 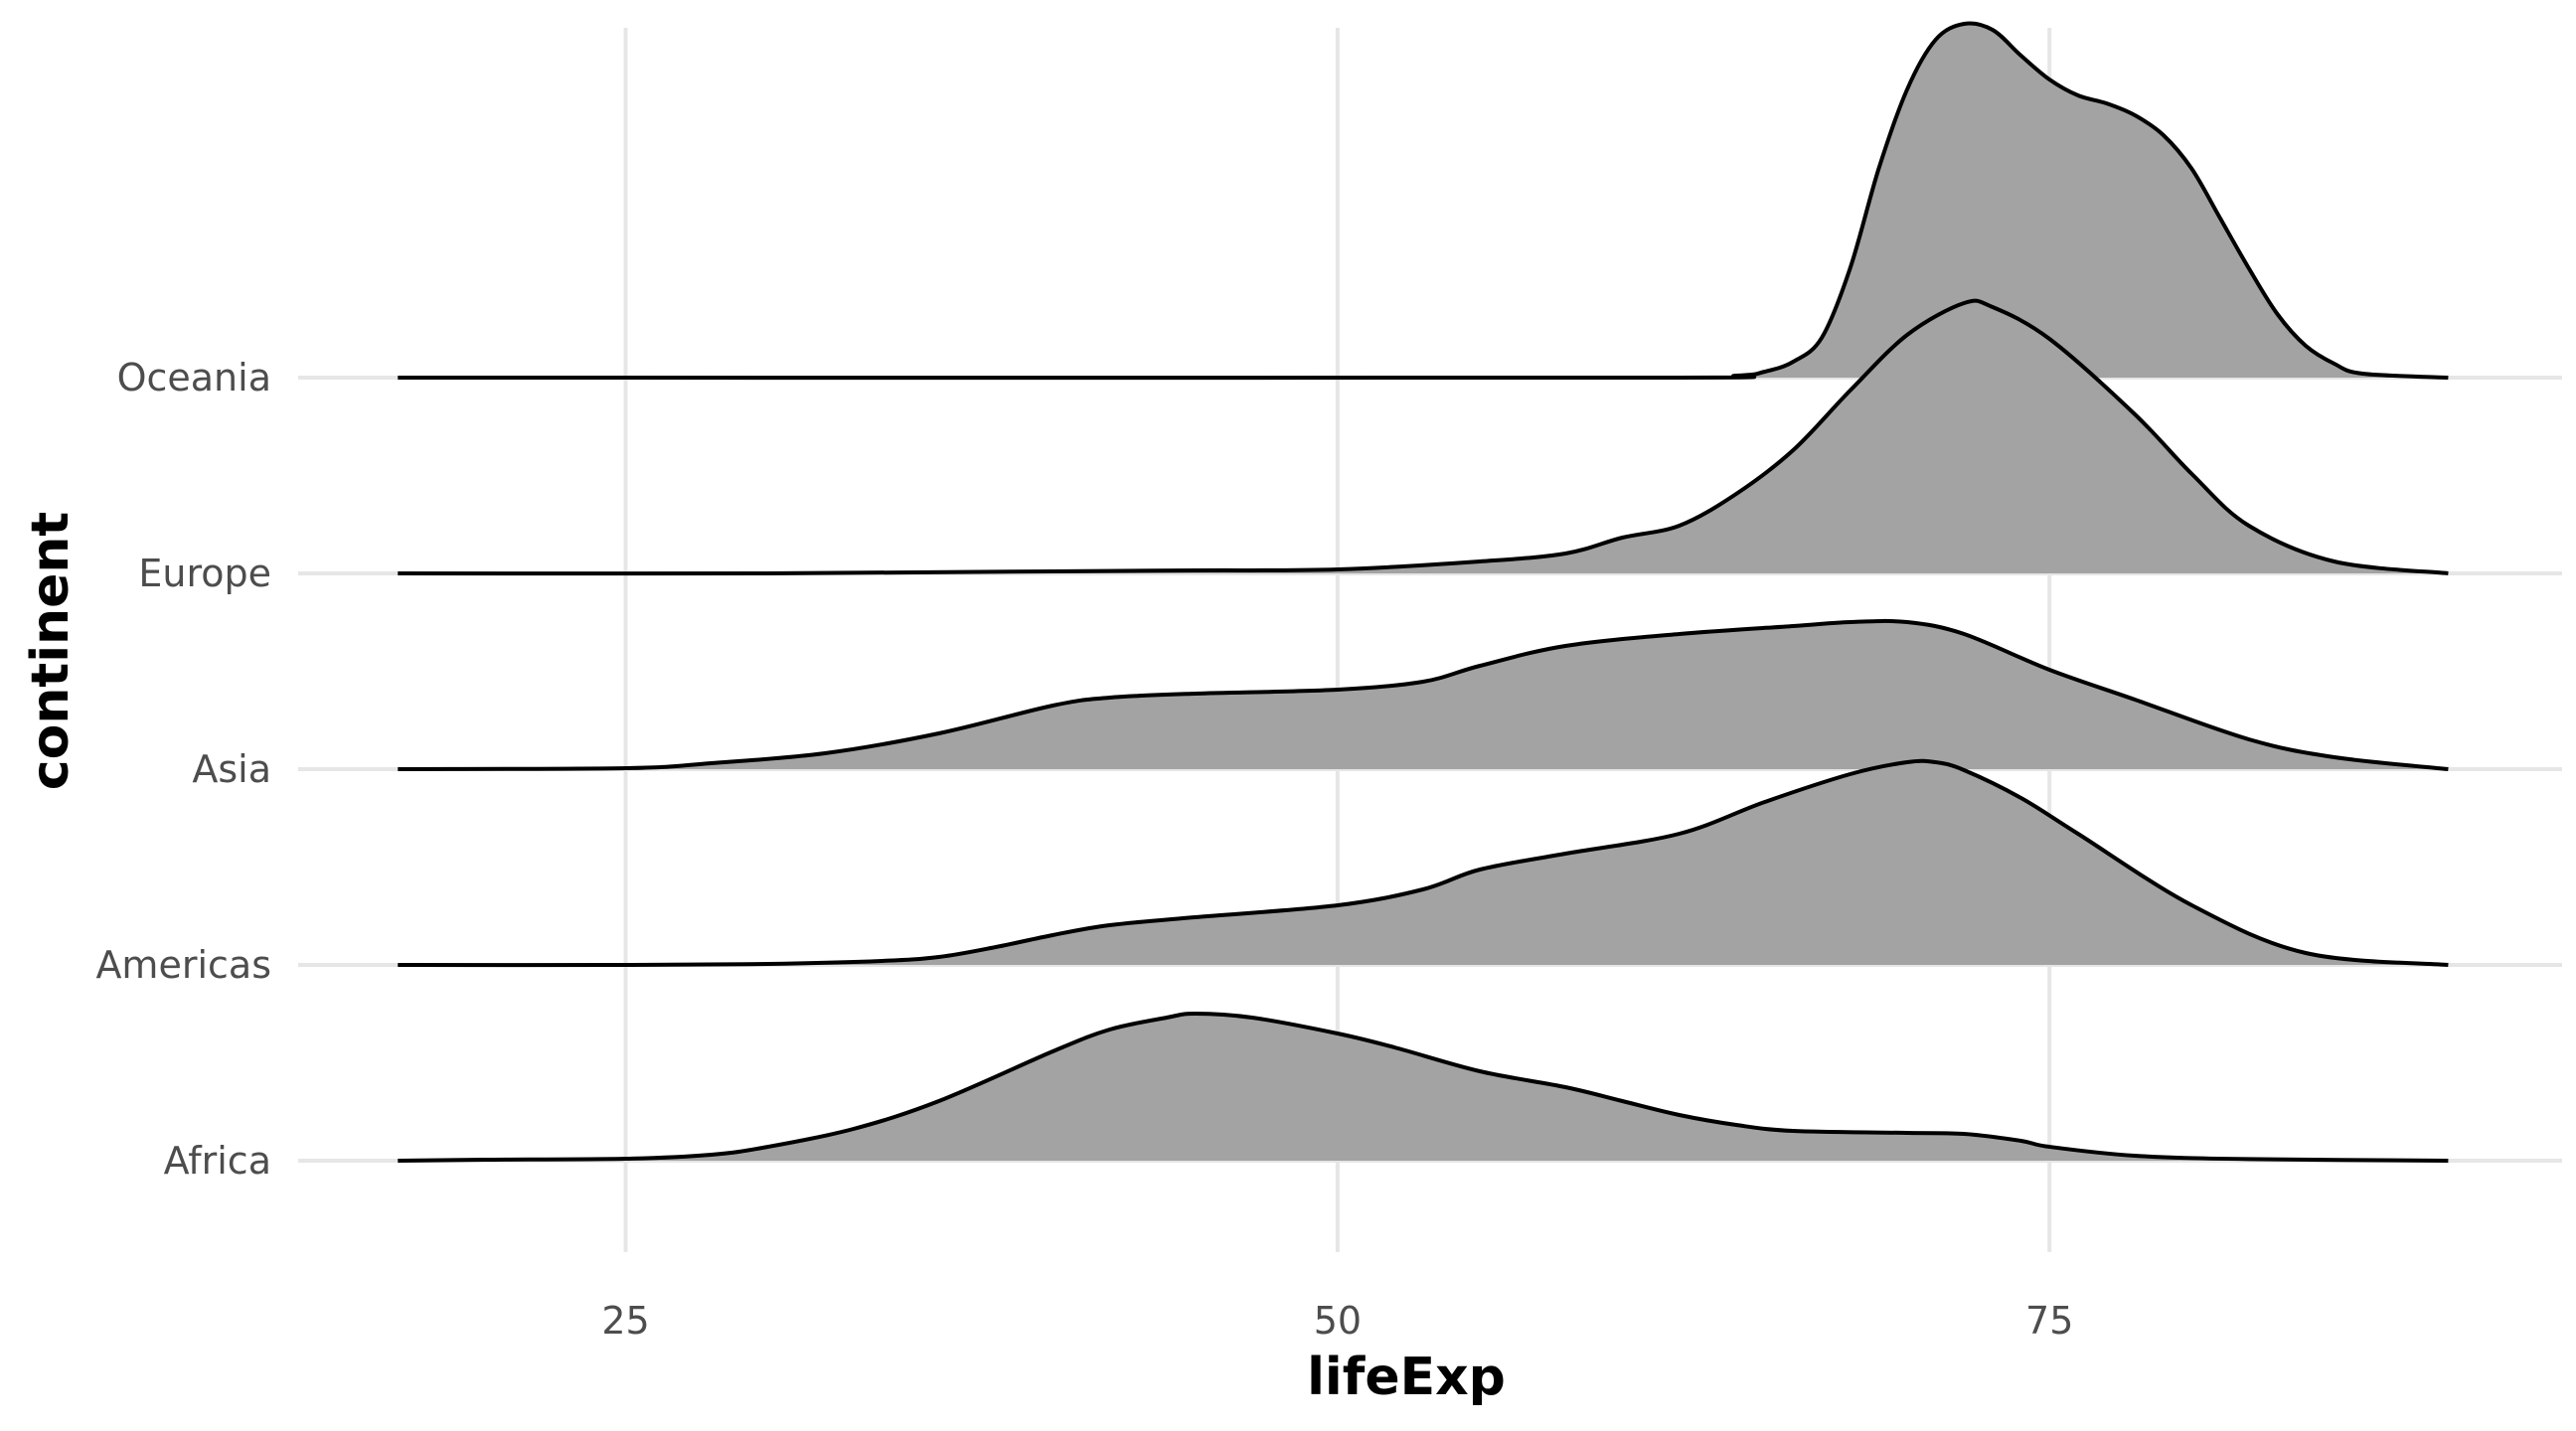 What do you see at coordinates (50, 651) in the screenshot?
I see `y-axis-title: continent` at bounding box center [50, 651].